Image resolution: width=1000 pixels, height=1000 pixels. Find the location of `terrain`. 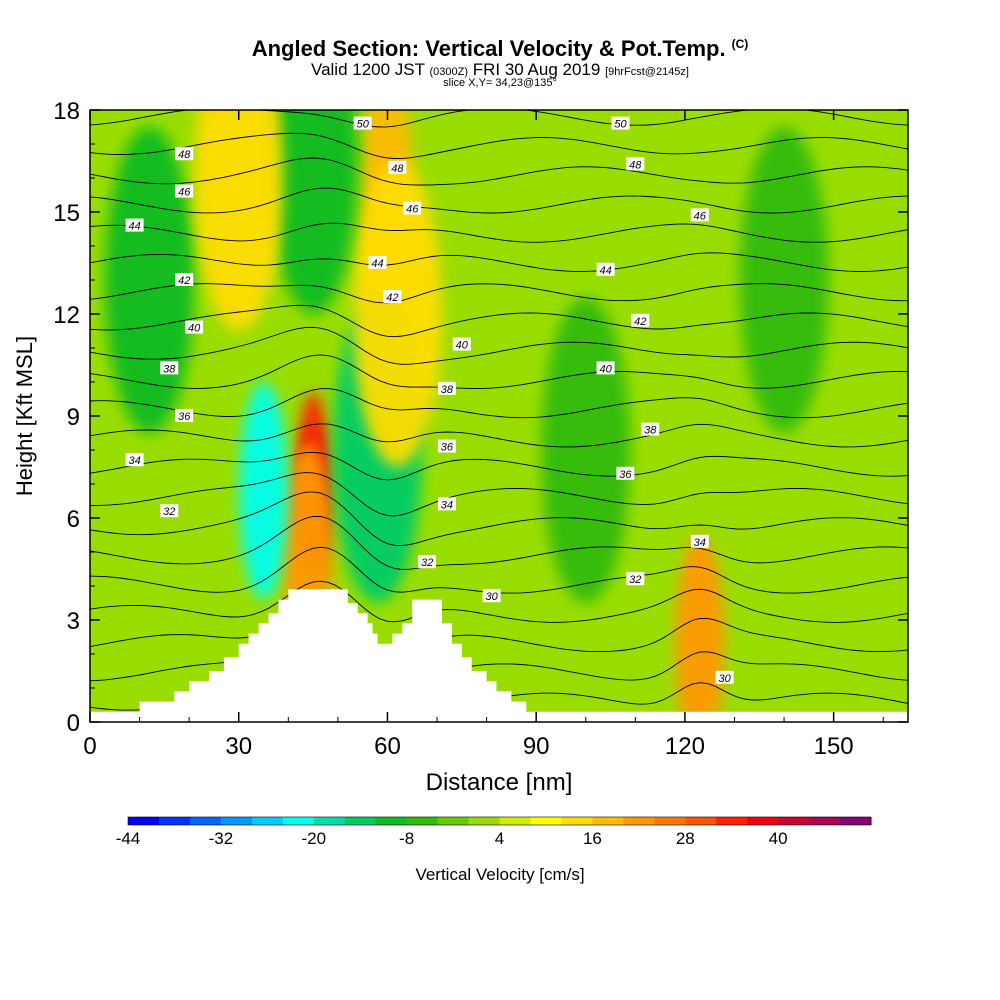

terrain is located at coordinates (499, 655).